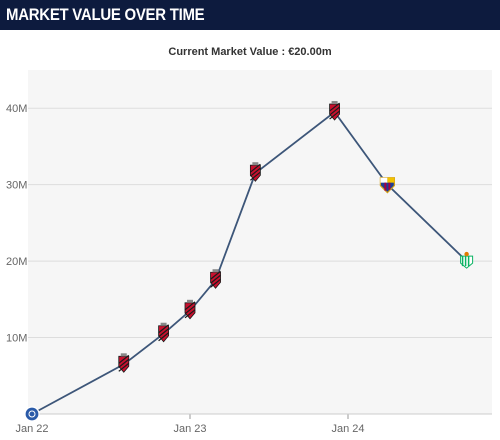 This screenshot has height=440, width=500. What do you see at coordinates (189, 429) in the screenshot?
I see `x-tick-label: Jan 23` at bounding box center [189, 429].